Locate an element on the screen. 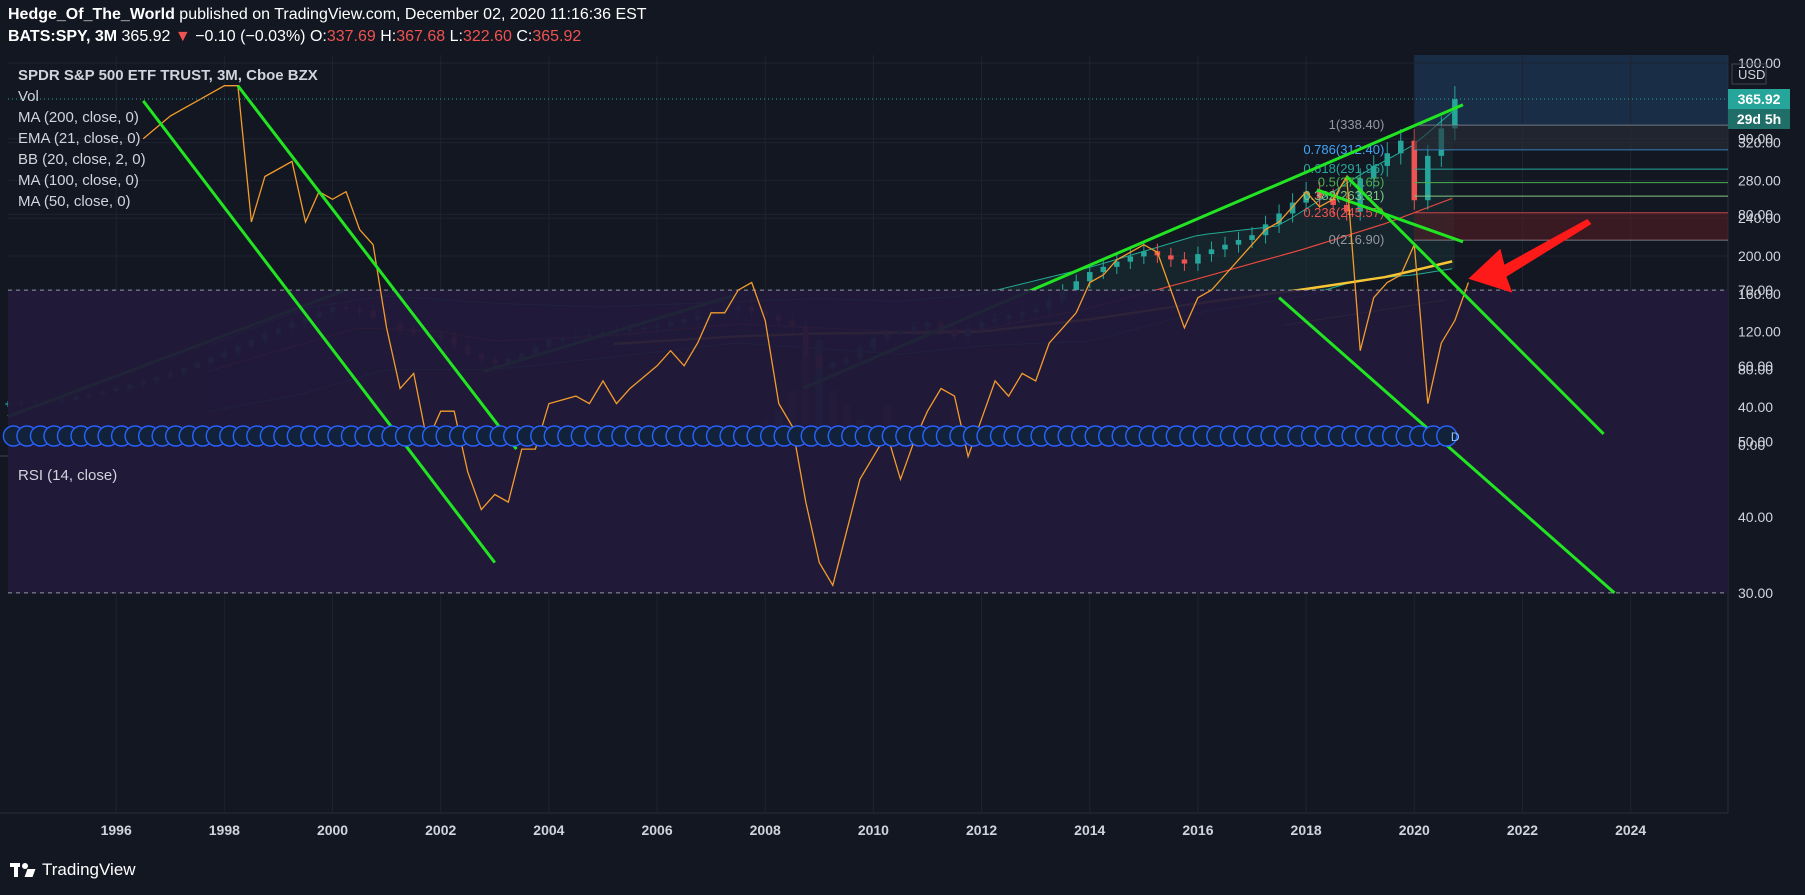  rsi-tick-label: 50.00 is located at coordinates (1755, 442).